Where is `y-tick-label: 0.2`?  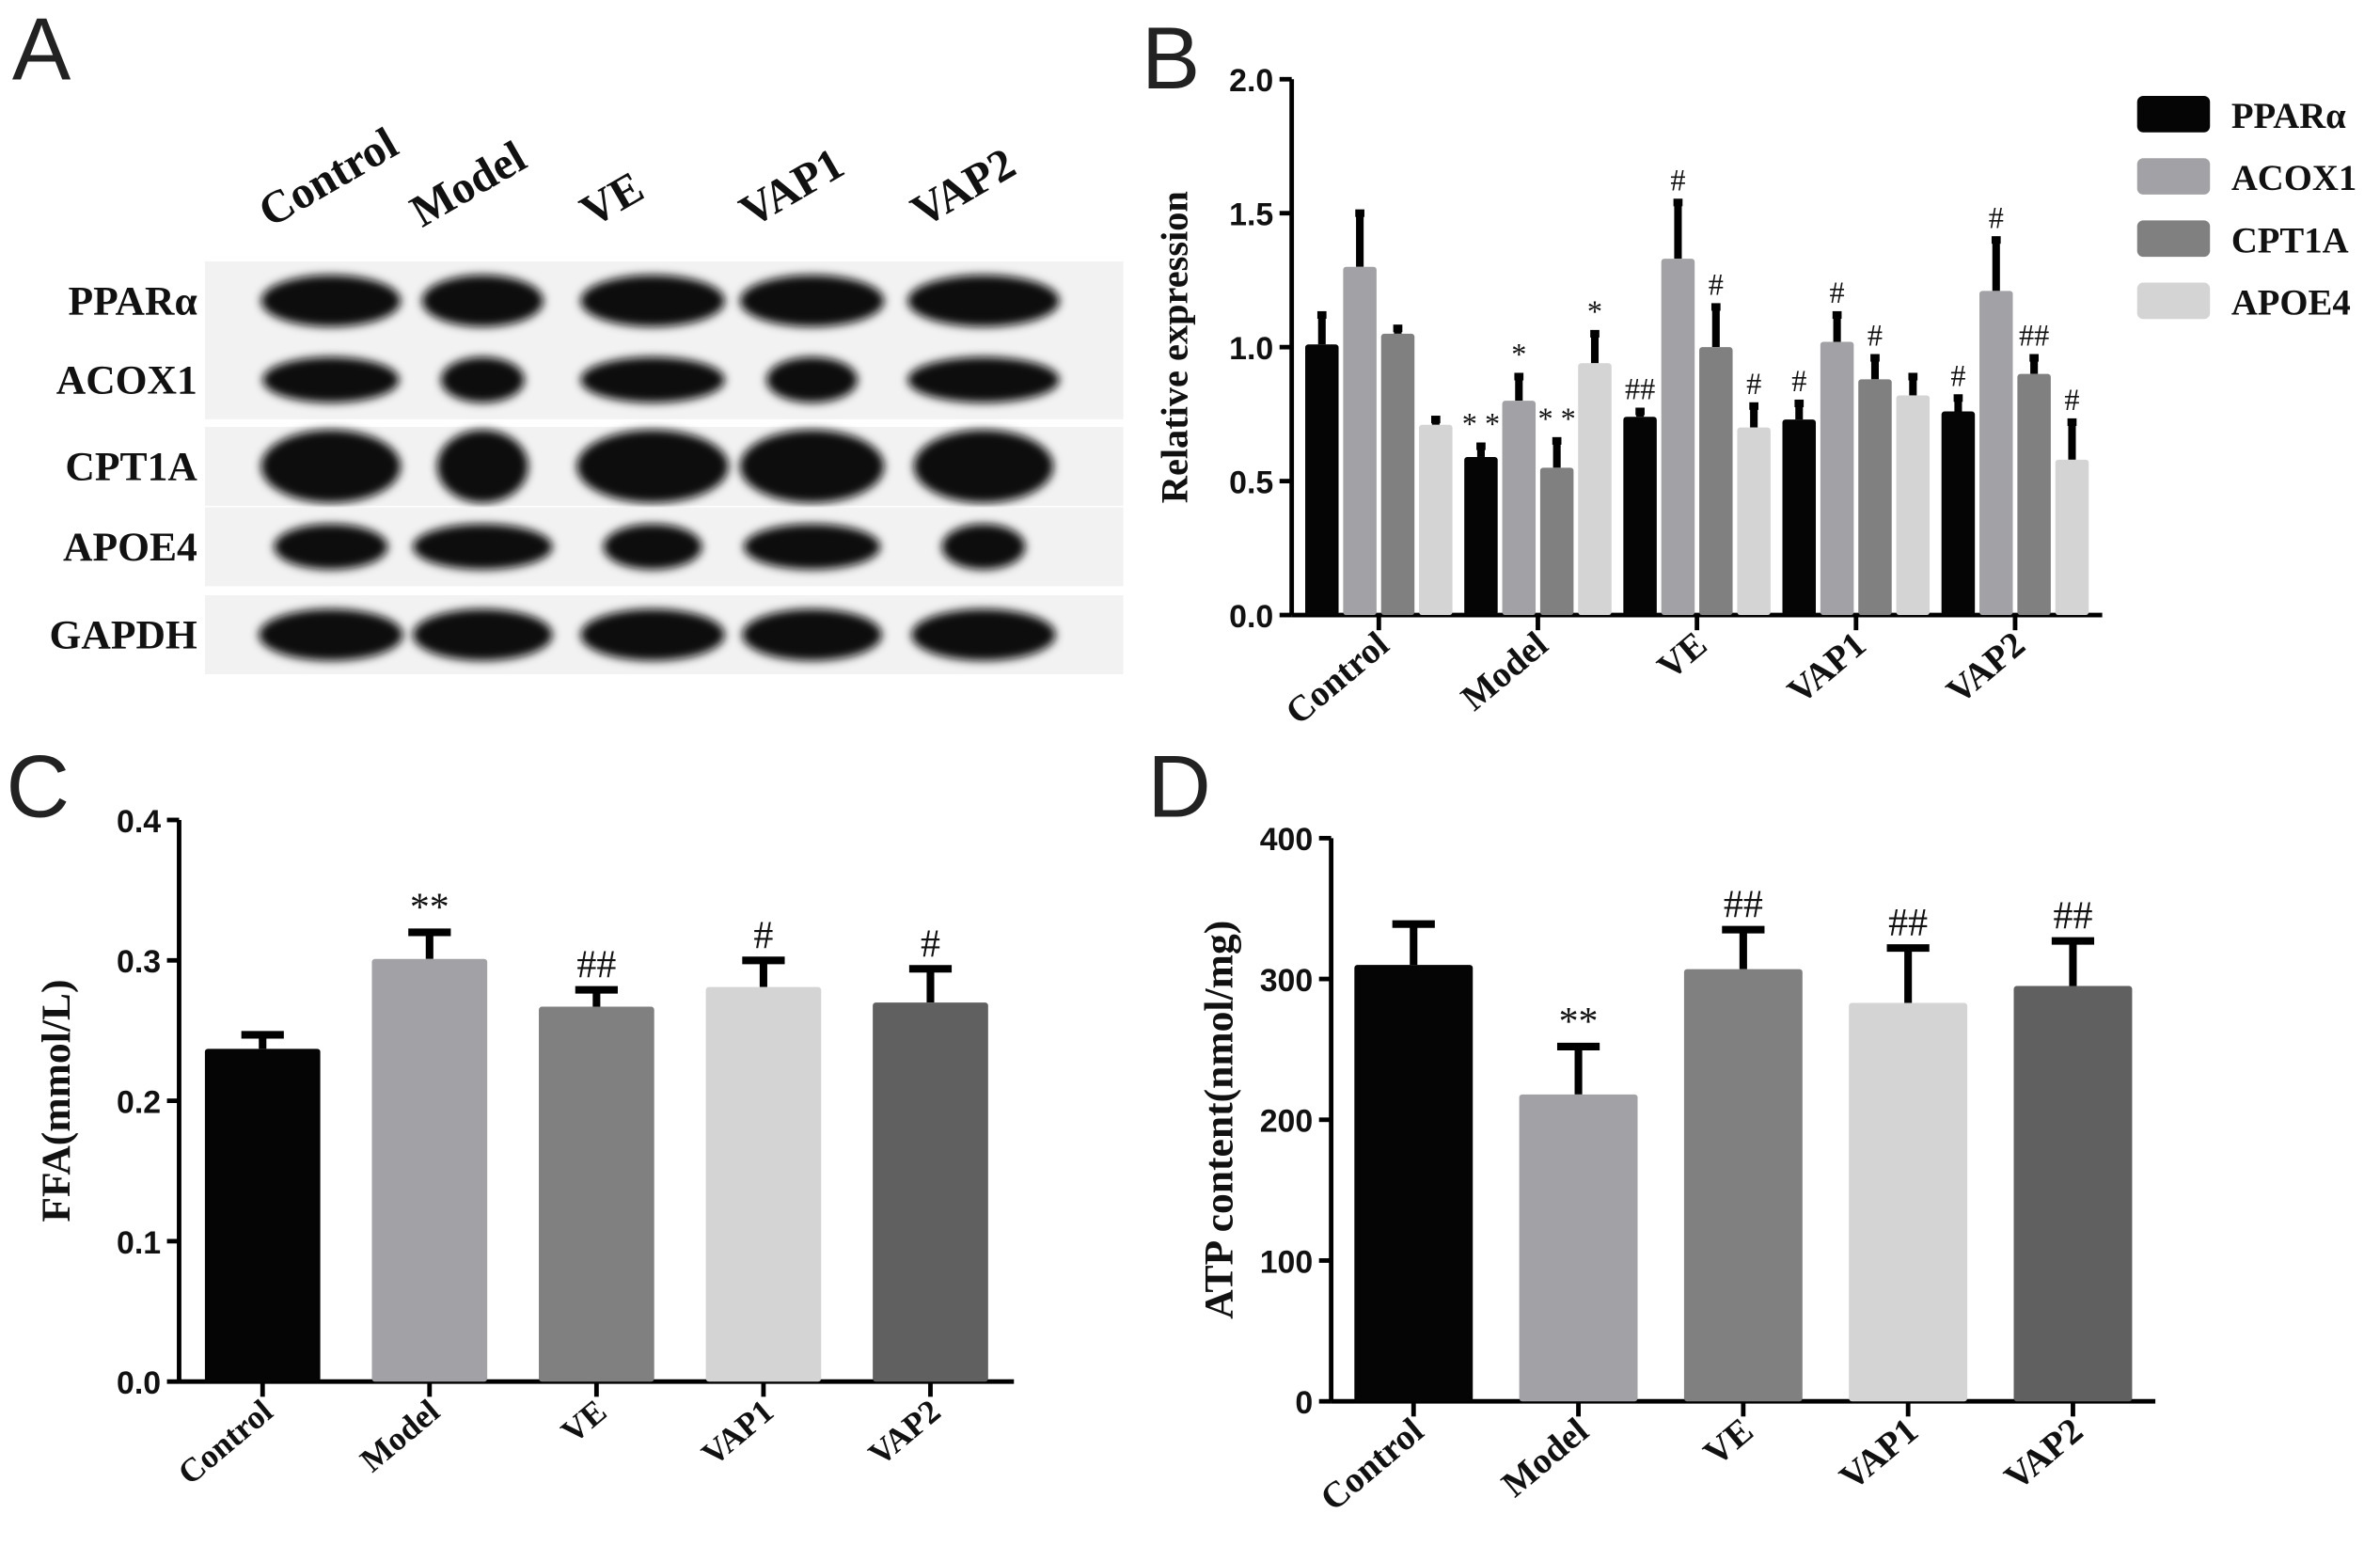
y-tick-label: 0.2 is located at coordinates (139, 1103).